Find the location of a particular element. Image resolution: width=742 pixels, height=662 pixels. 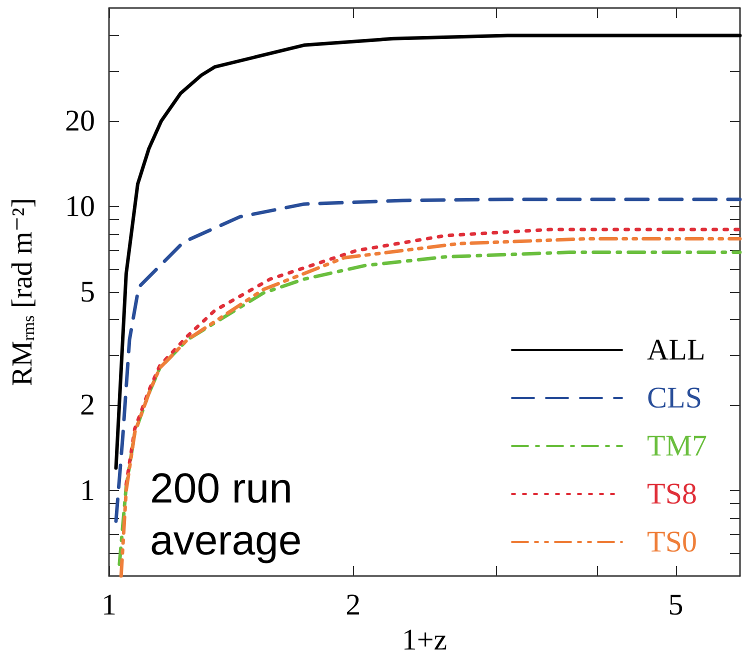

y-tick-label: 5 is located at coordinates (87, 292).